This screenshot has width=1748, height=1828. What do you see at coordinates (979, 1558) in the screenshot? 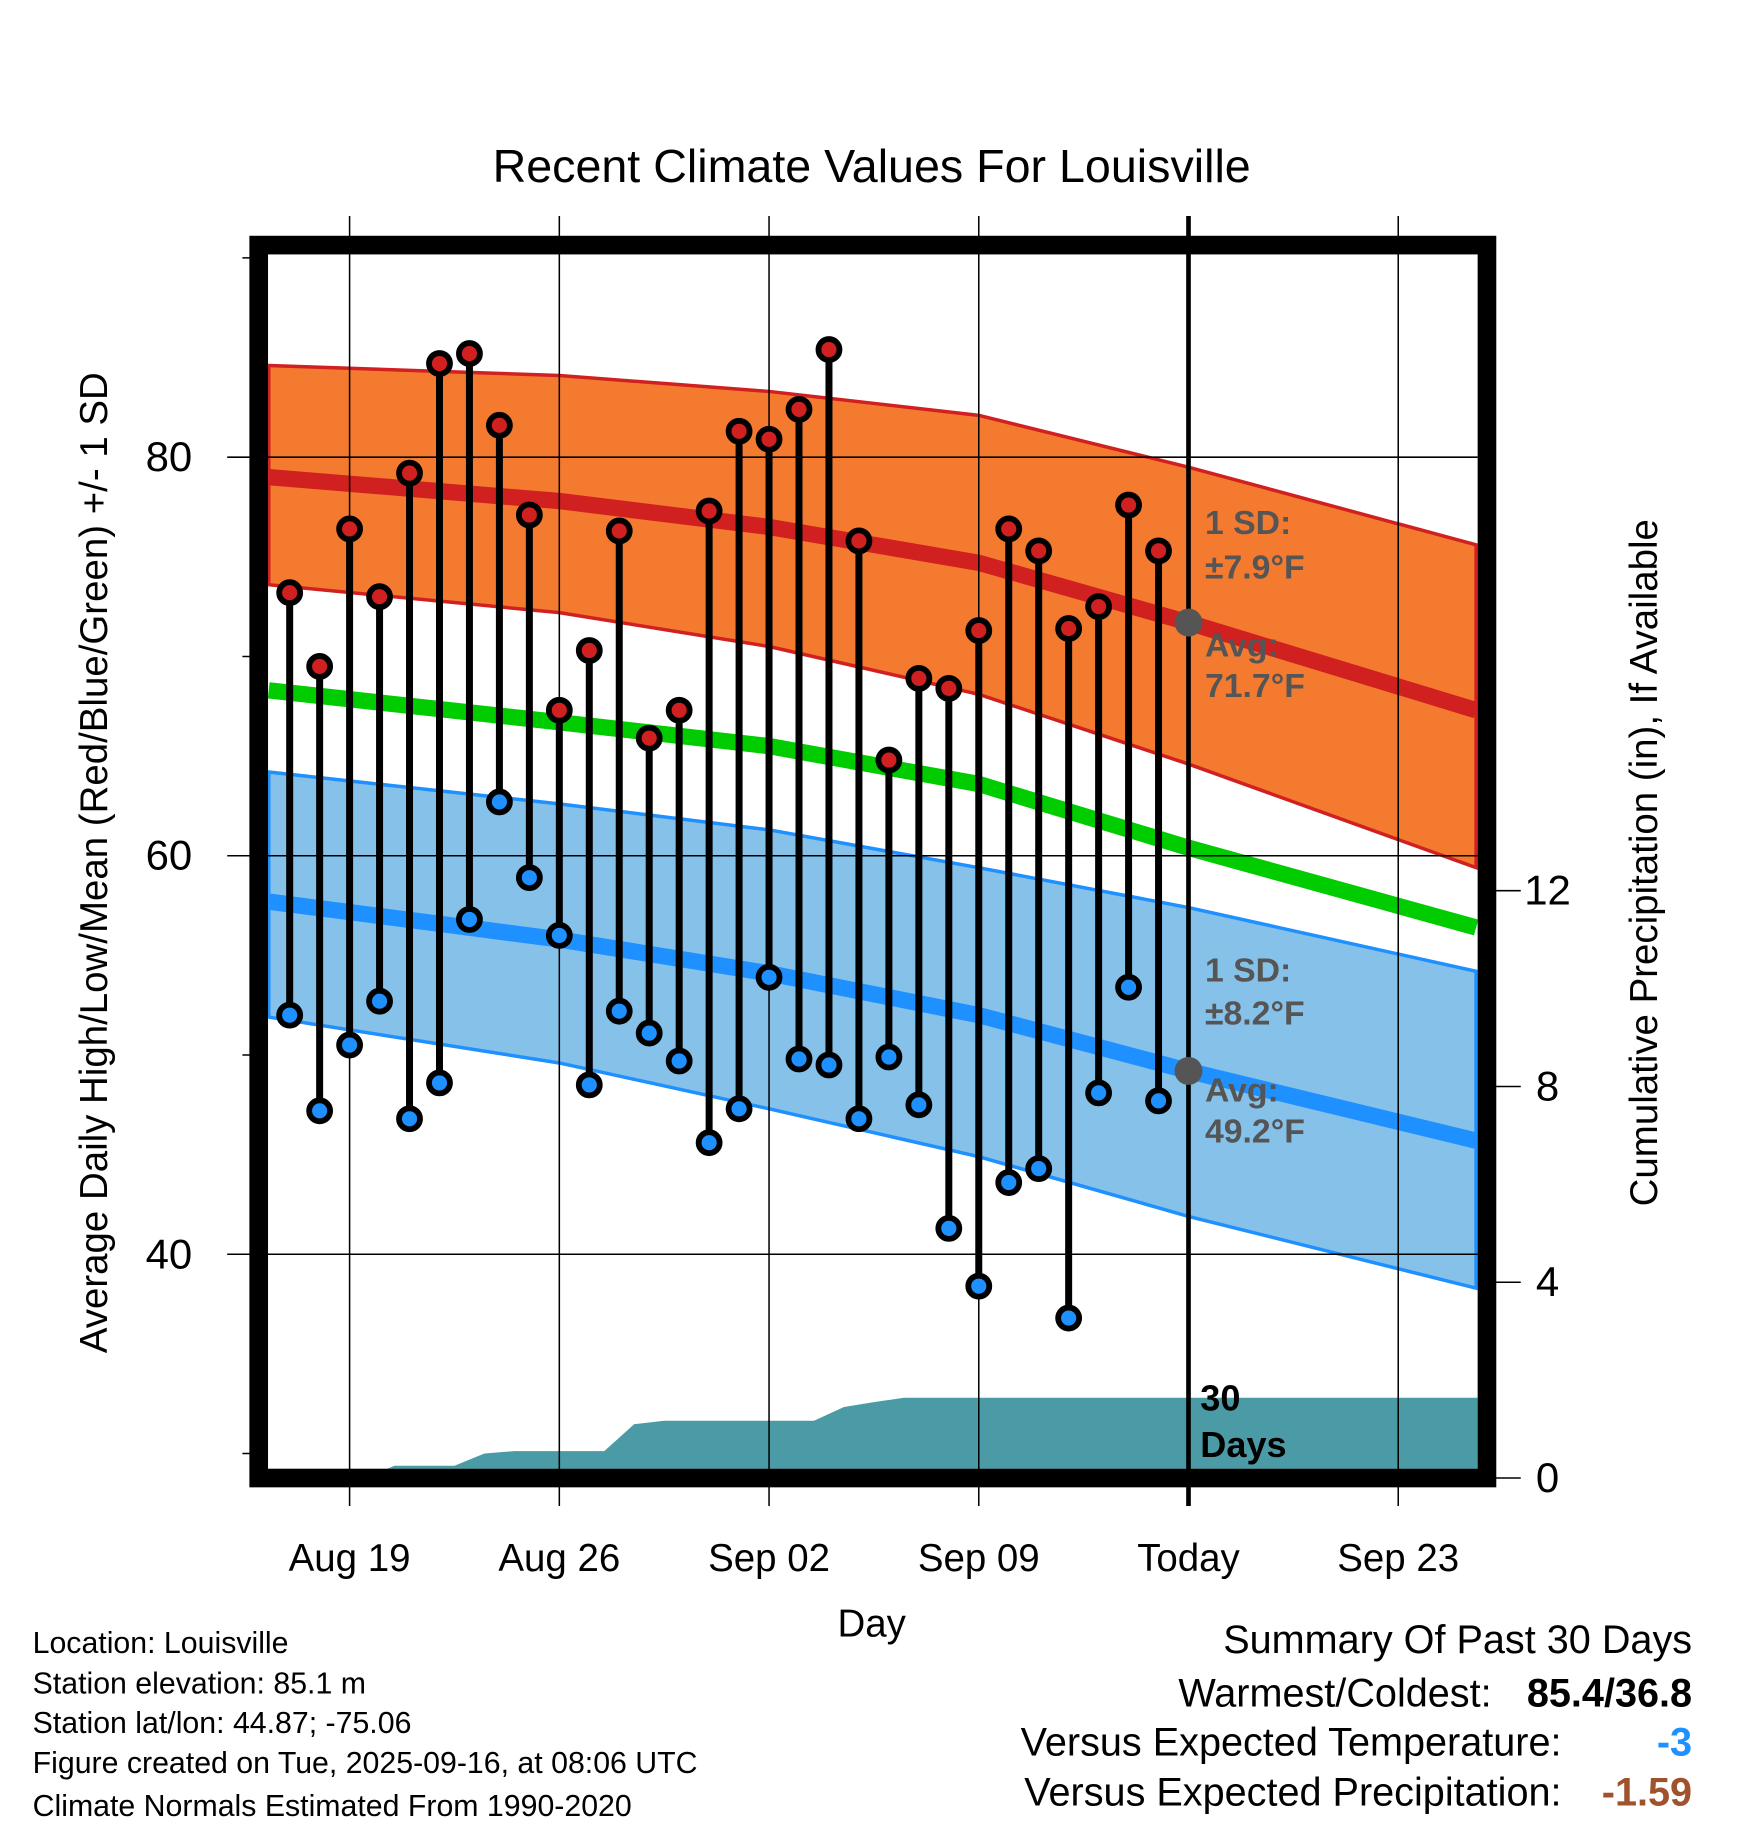
I see `x-tick-label: Sep 09` at bounding box center [979, 1558].